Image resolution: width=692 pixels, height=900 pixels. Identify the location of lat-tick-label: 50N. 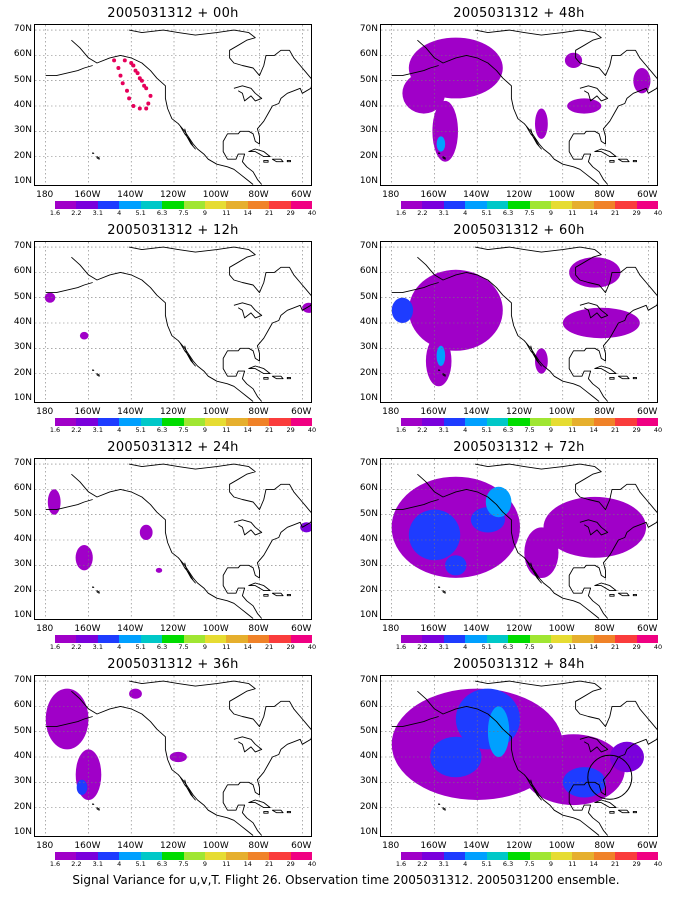
(22, 79).